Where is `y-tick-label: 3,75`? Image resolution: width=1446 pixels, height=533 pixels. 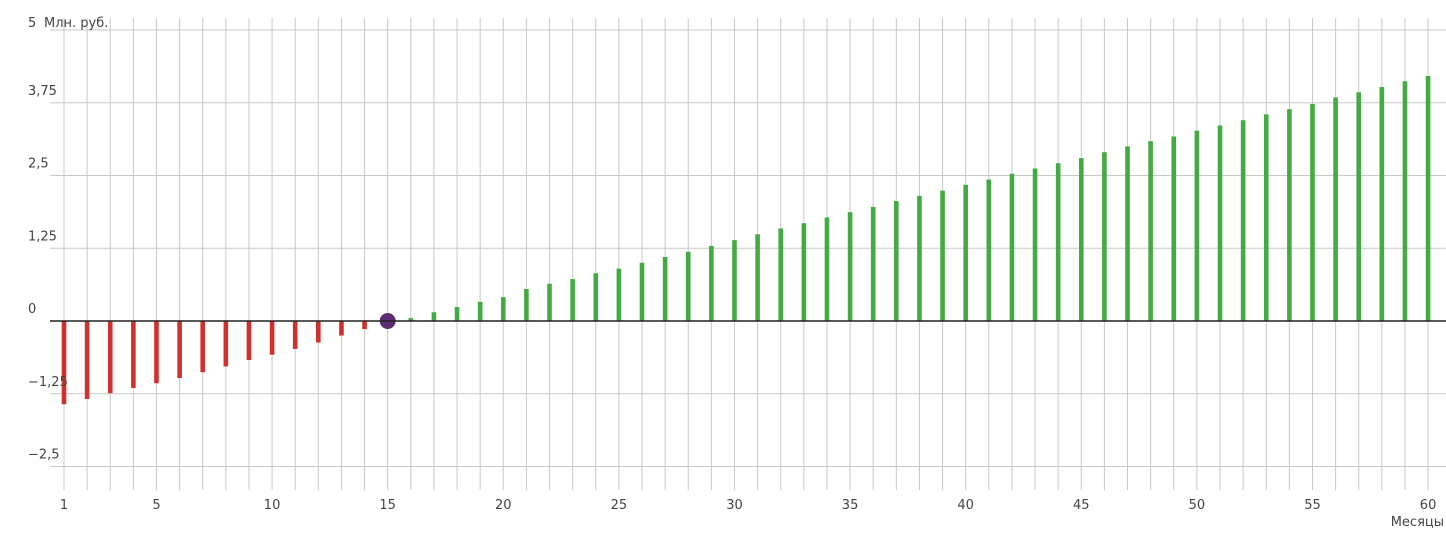
y-tick-label: 3,75 is located at coordinates (42, 91).